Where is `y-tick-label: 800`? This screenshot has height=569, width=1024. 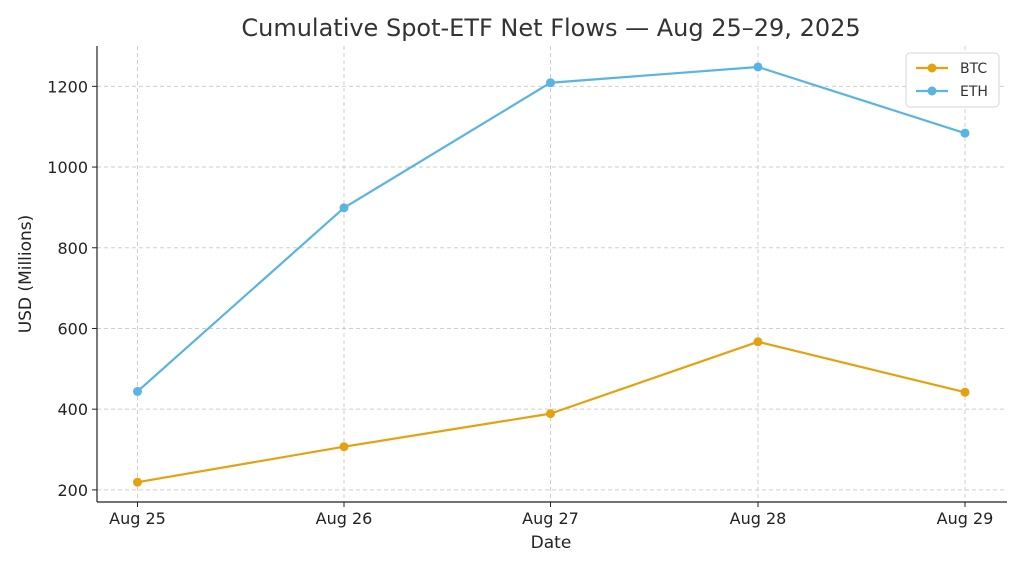 y-tick-label: 800 is located at coordinates (72, 248).